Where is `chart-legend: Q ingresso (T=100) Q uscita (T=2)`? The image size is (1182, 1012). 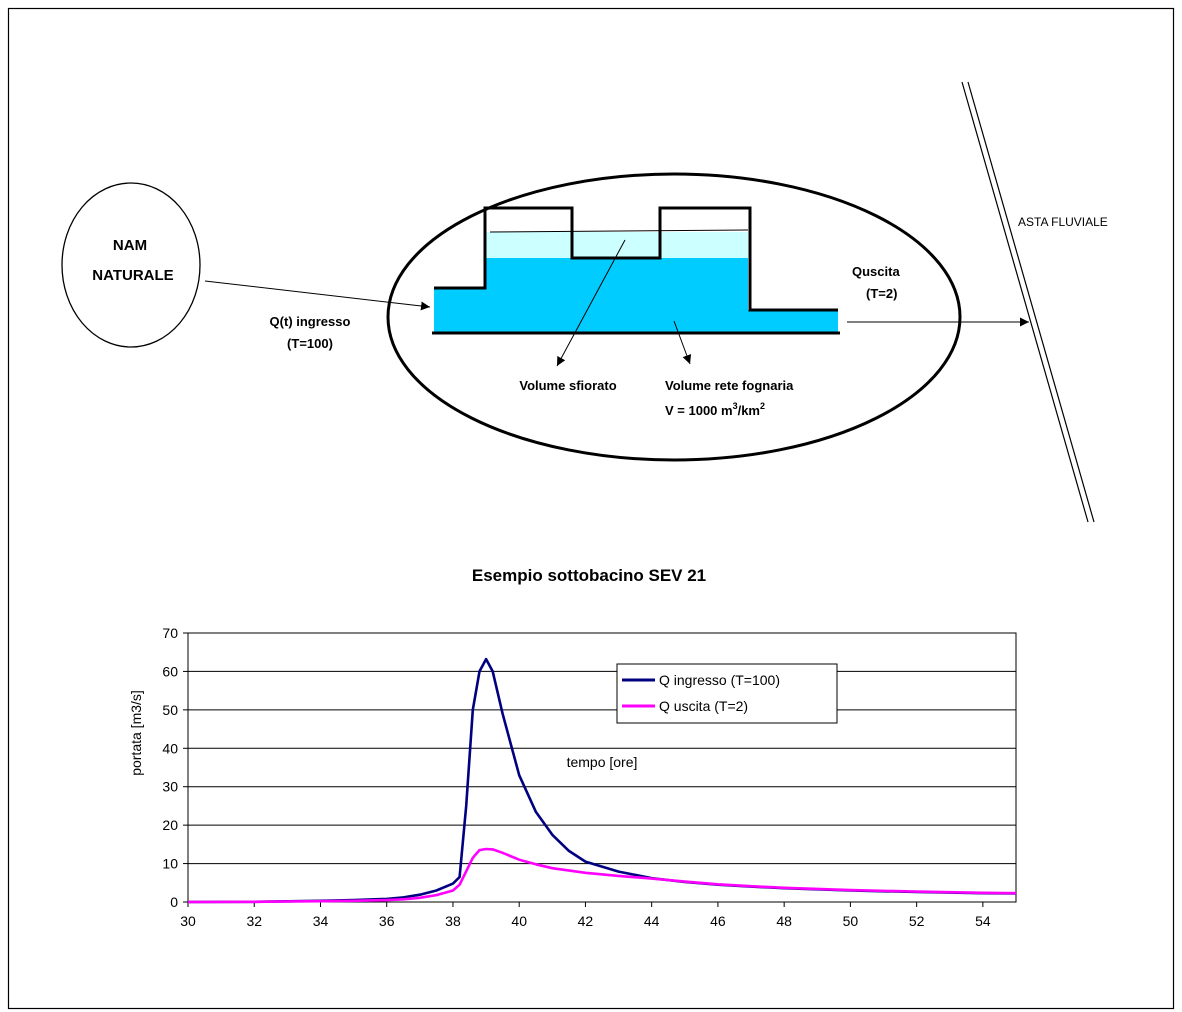
chart-legend: Q ingresso (T=100) Q uscita (T=2) is located at coordinates (727, 693).